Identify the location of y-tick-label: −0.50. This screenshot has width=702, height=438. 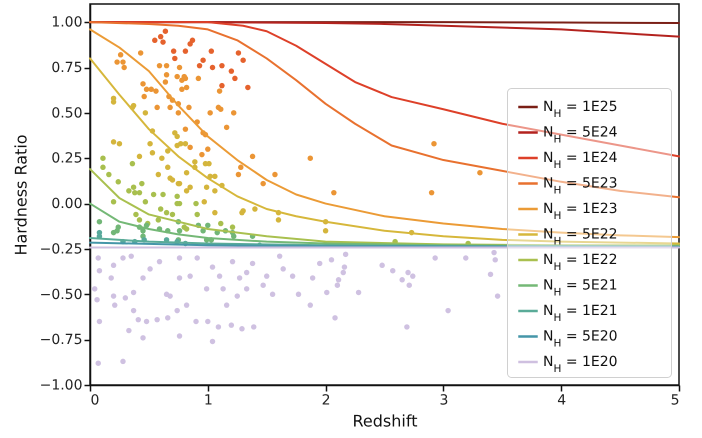
(61, 294).